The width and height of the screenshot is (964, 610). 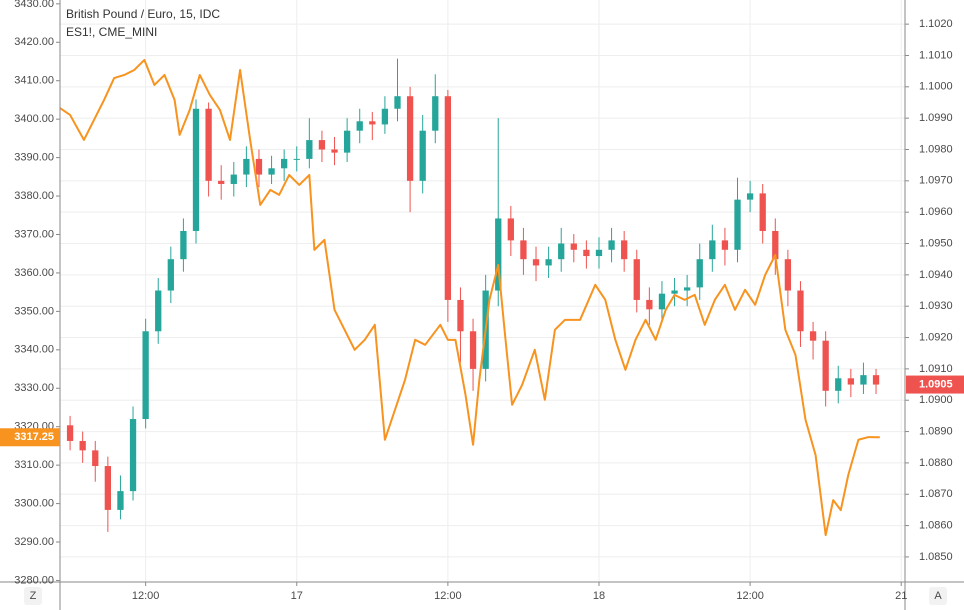 I want to click on y-tick-label: 3280.00, so click(x=34, y=580).